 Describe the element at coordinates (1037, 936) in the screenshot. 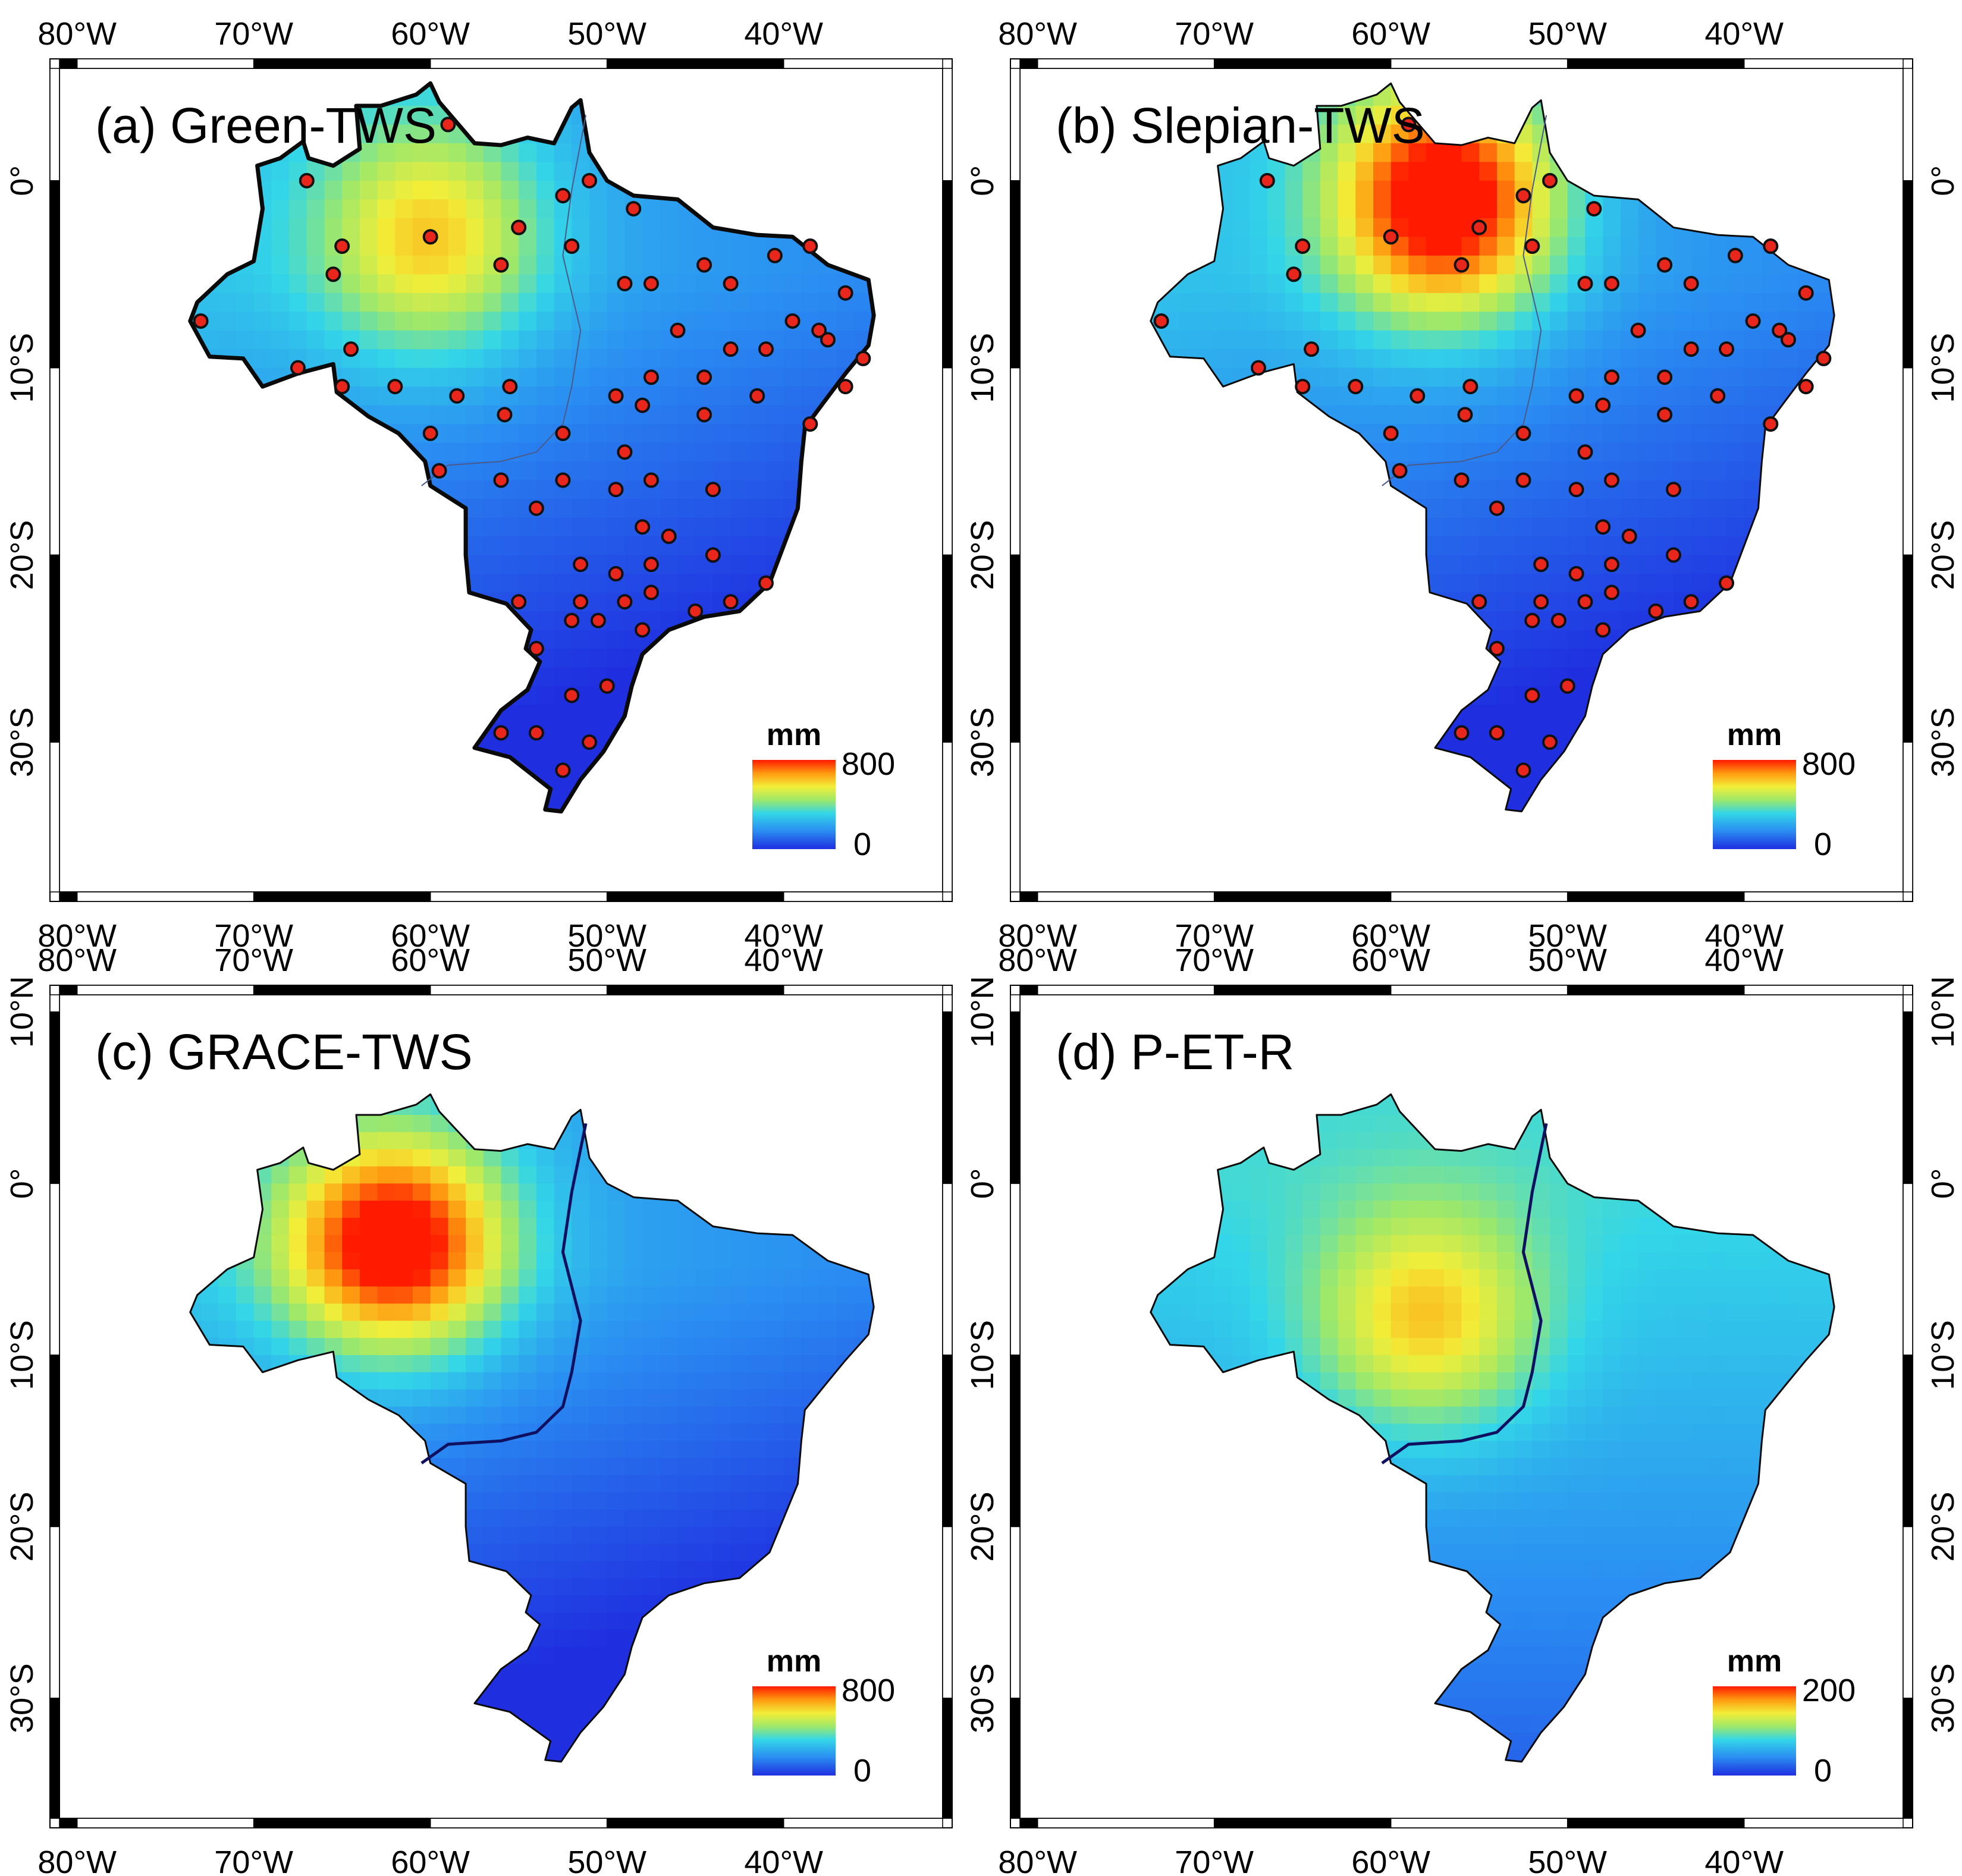

I see `lon-tick-label-bottom: 80°W` at that location.